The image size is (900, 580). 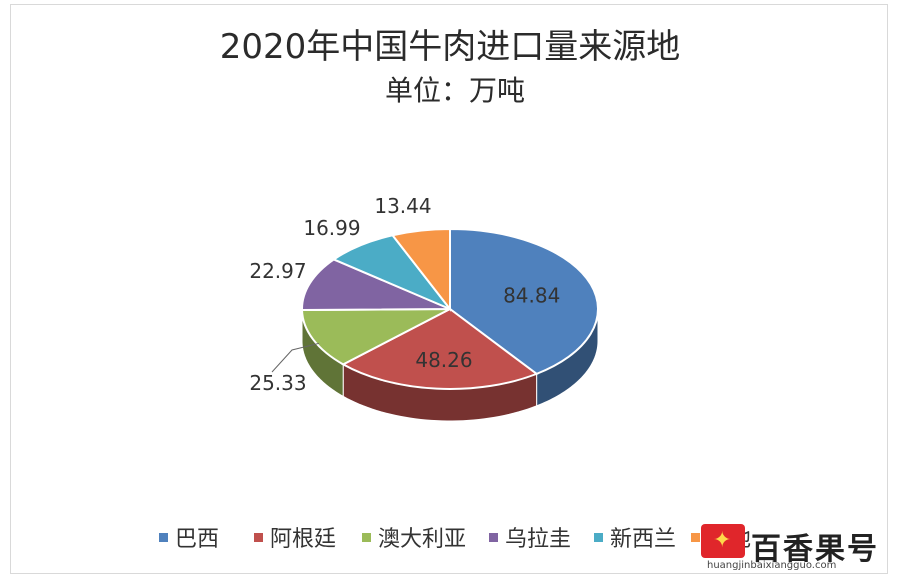 I want to click on watermark-logo: ✦, so click(x=723, y=541).